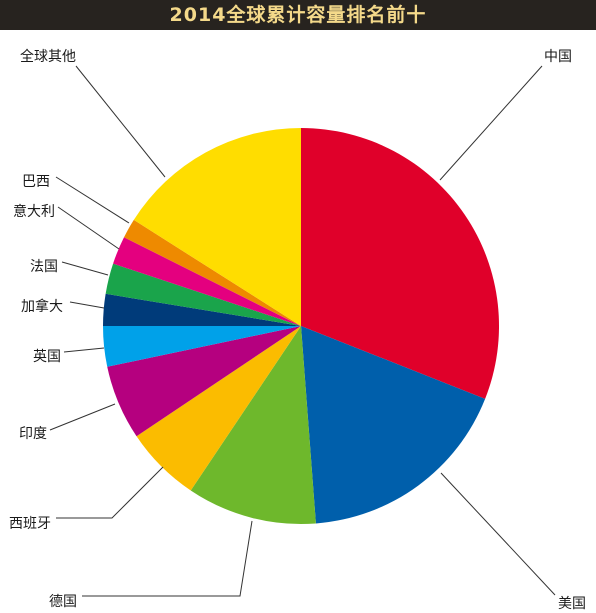  I want to click on slice-label-6: 加拿大, so click(42, 306).